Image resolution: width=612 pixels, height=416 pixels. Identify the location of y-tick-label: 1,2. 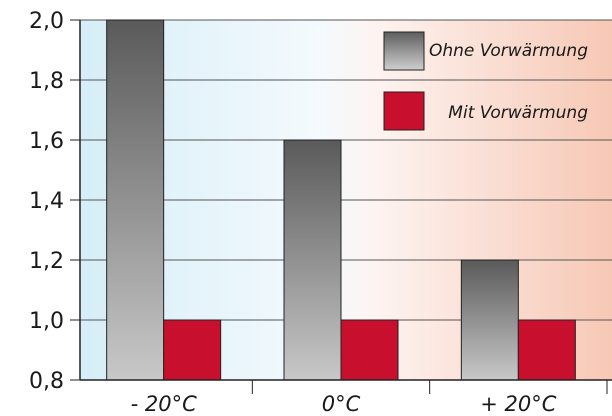
(46, 261).